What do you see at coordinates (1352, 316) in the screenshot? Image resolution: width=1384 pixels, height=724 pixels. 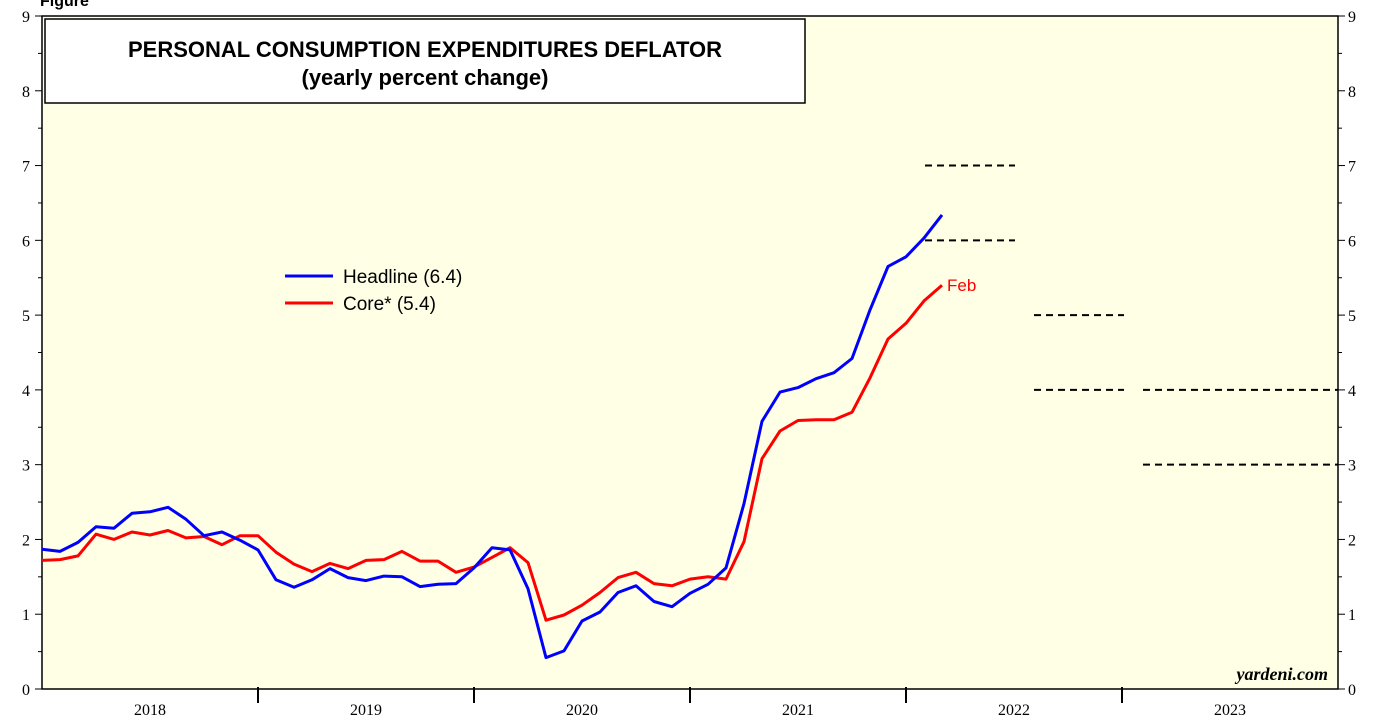 I see `y2-tick-label: 5` at bounding box center [1352, 316].